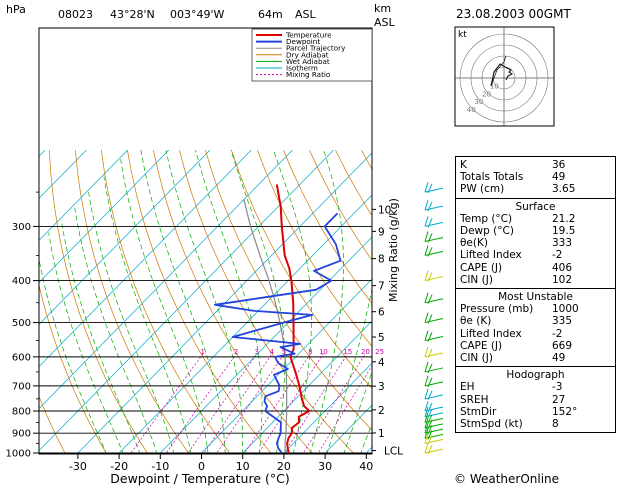  I want to click on hodograph-ring-label: 10, so click(494, 87).